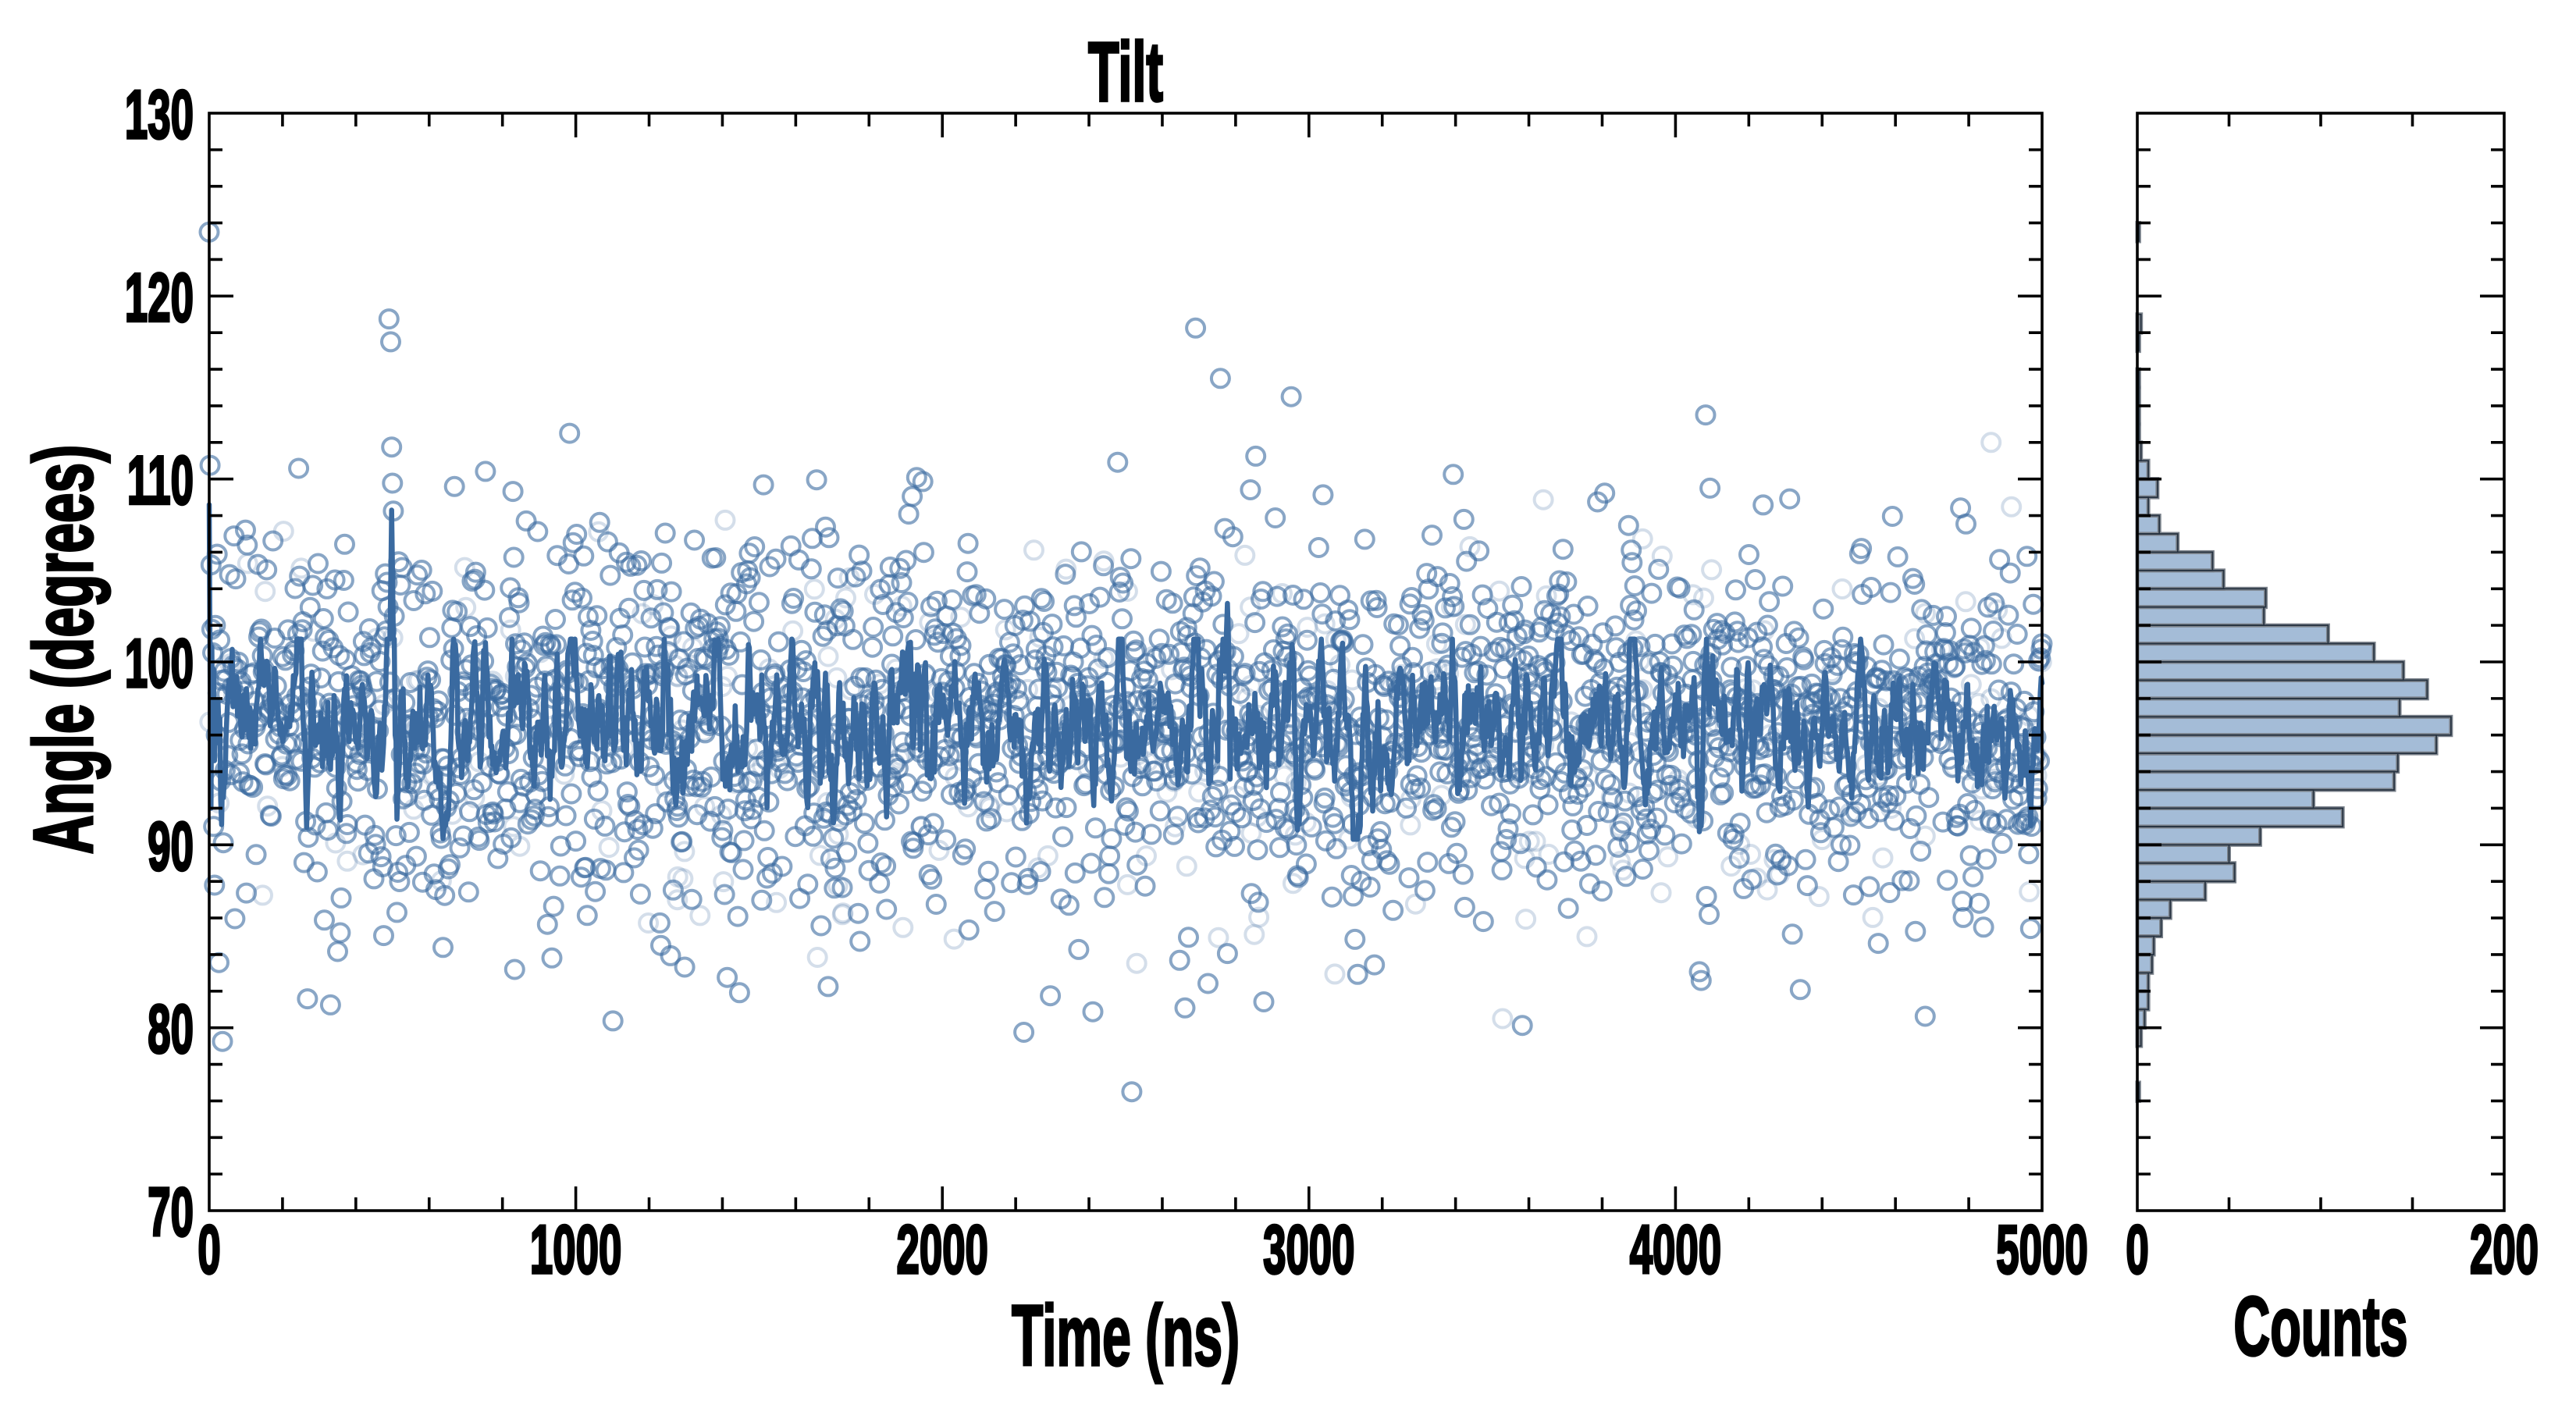 Image resolution: width=2576 pixels, height=1405 pixels. Describe the element at coordinates (2041, 1249) in the screenshot. I see `svg-text: 5000` at that location.